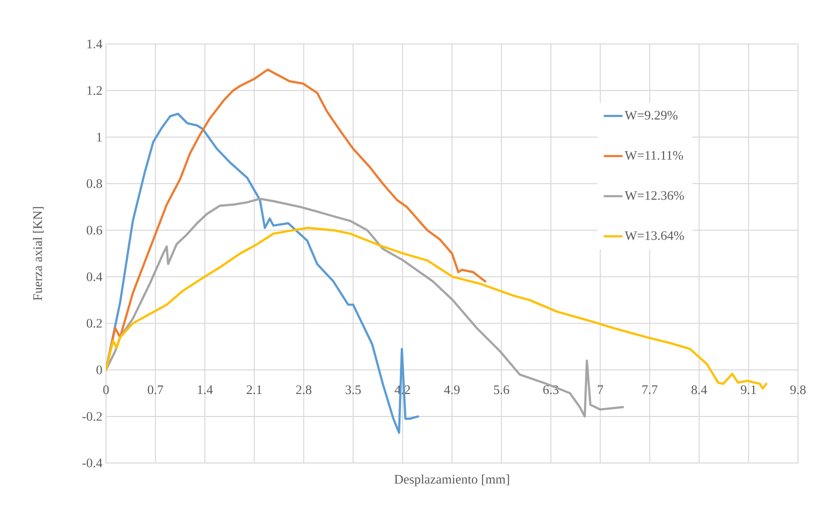 The image size is (825, 520). What do you see at coordinates (452, 389) in the screenshot?
I see `x-tick-label: 4.9` at bounding box center [452, 389].